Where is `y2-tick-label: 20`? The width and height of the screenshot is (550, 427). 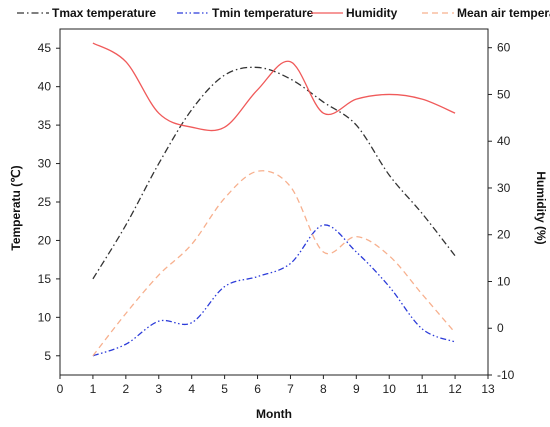 y2-tick-label: 20 is located at coordinates (504, 235).